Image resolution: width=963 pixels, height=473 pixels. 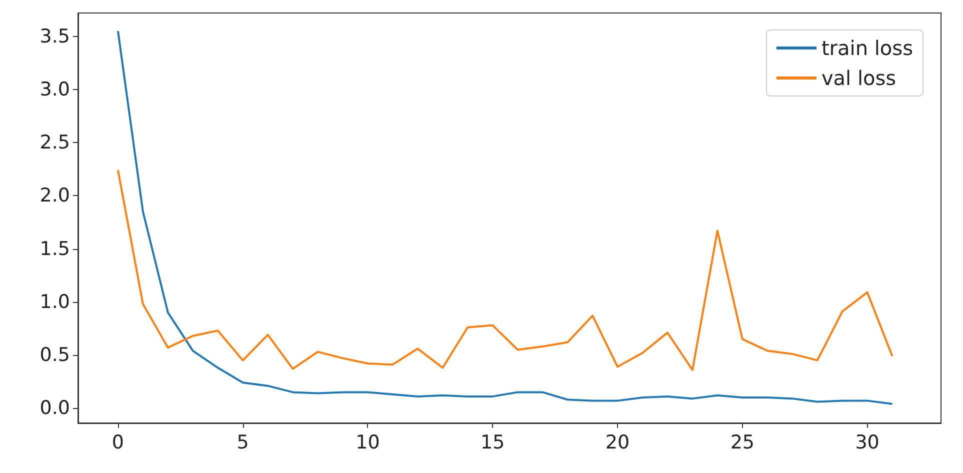 What do you see at coordinates (492, 443) in the screenshot?
I see `x-tick-label: 15` at bounding box center [492, 443].